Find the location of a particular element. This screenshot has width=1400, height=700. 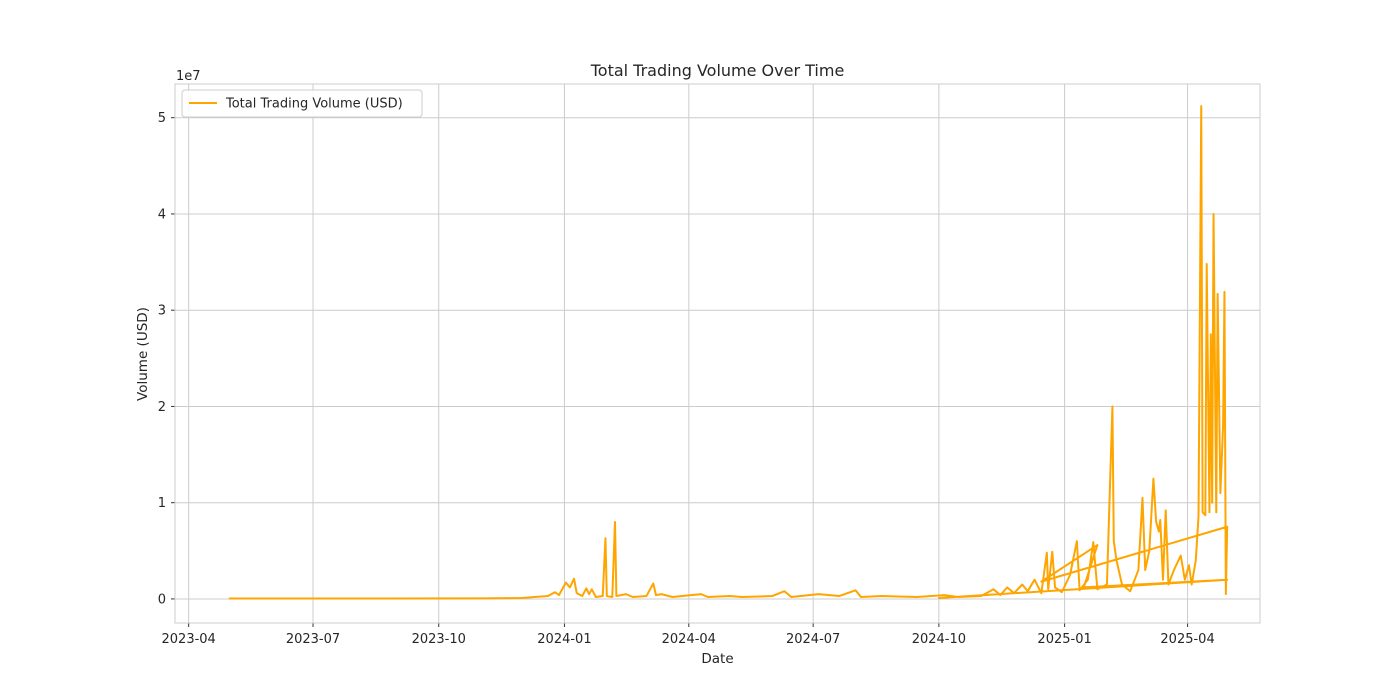

y-axis-offset-text: 1e7 is located at coordinates (188, 76).